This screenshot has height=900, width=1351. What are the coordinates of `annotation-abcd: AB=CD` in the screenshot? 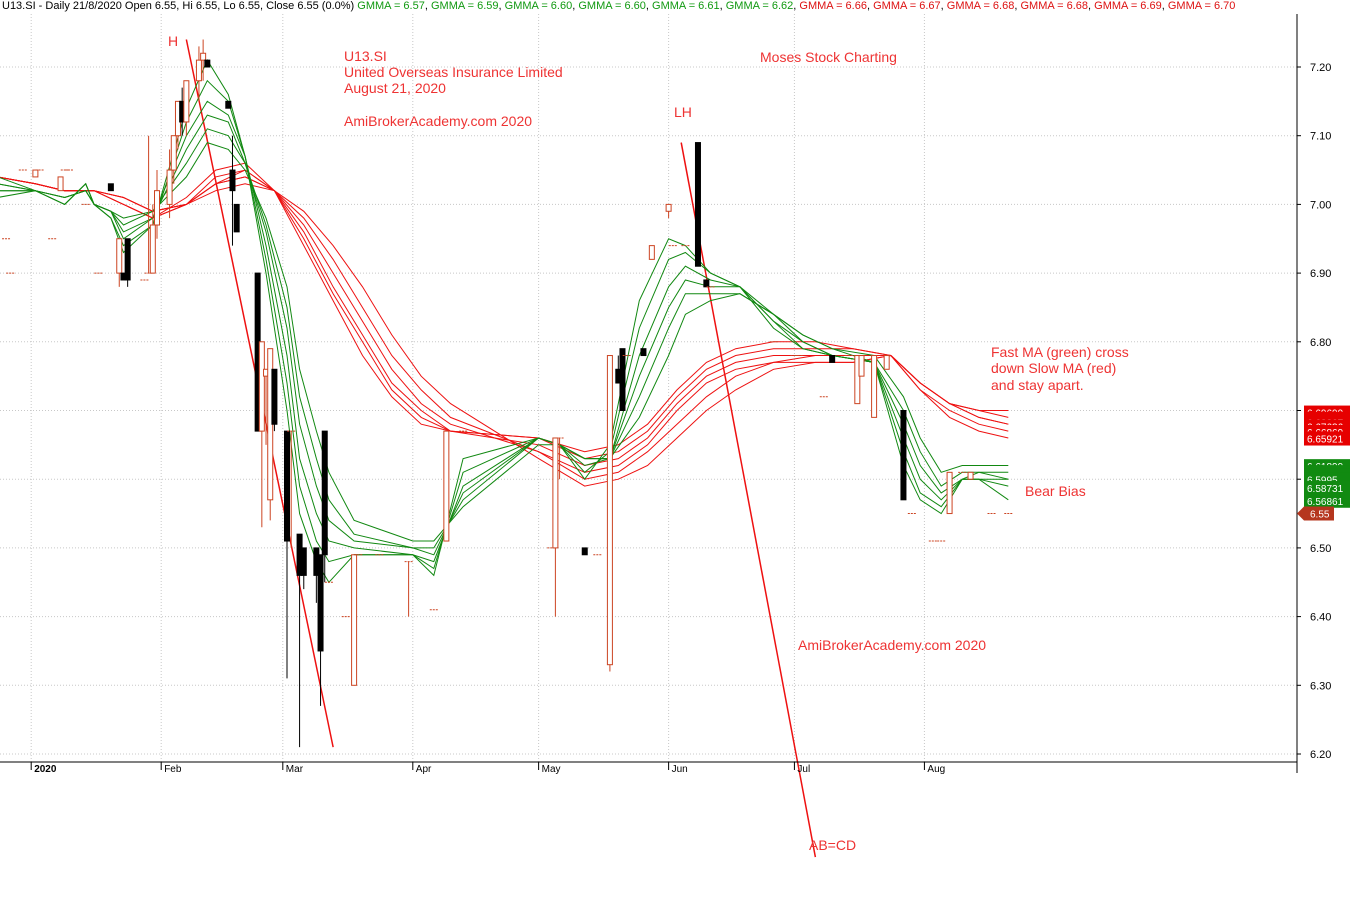 It's located at (832, 845).